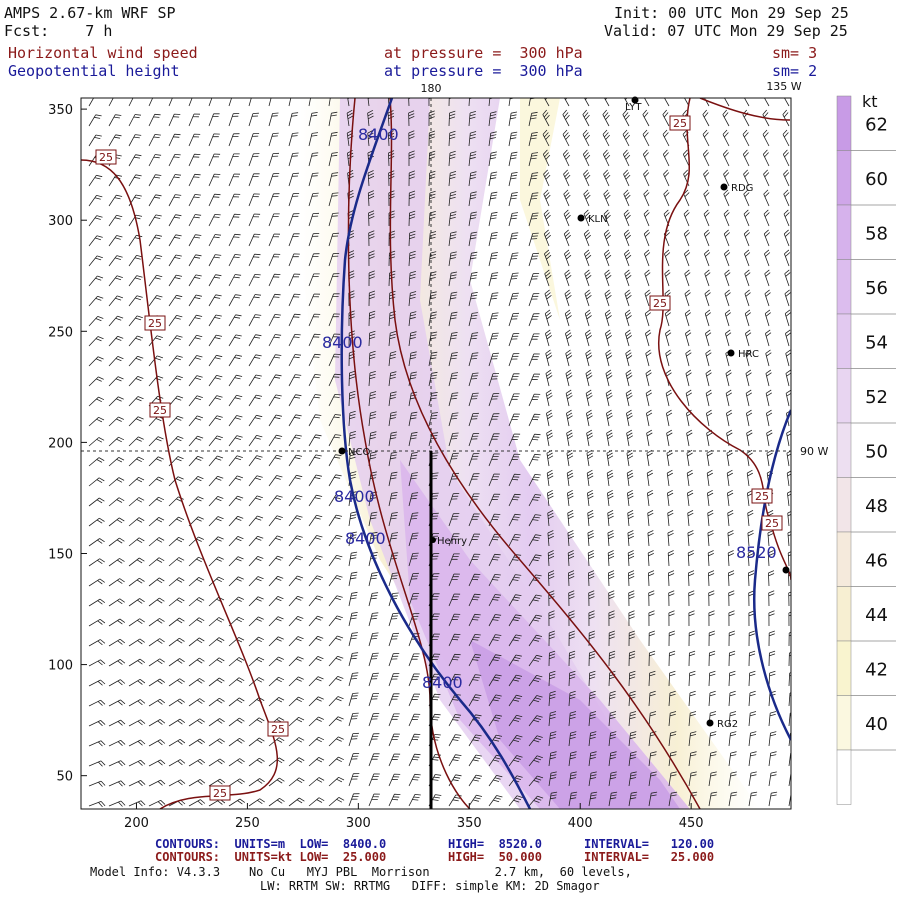 This screenshot has height=900, width=900. Describe the element at coordinates (442, 682) in the screenshot. I see `height-label: 8400` at that location.